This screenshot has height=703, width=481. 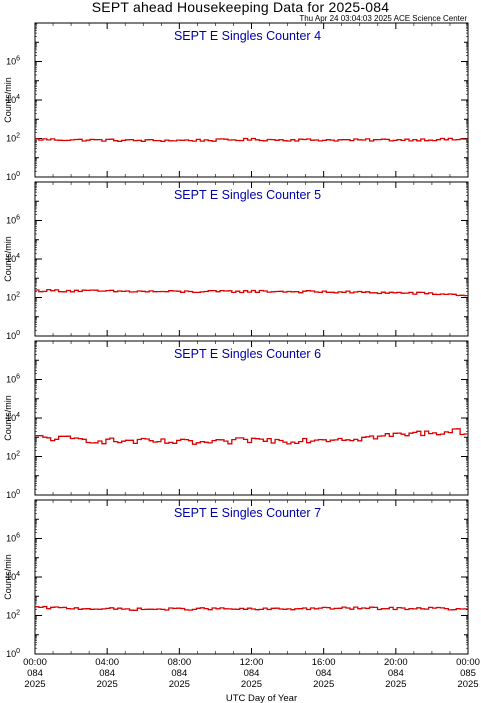 I want to click on panel-title: SEPT E Singles Counter 7, so click(x=247, y=513).